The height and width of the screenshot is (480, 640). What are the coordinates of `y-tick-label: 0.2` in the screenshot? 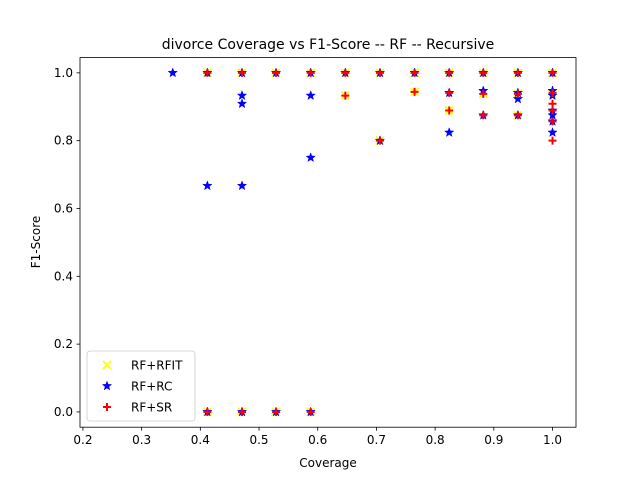 It's located at (63, 344).